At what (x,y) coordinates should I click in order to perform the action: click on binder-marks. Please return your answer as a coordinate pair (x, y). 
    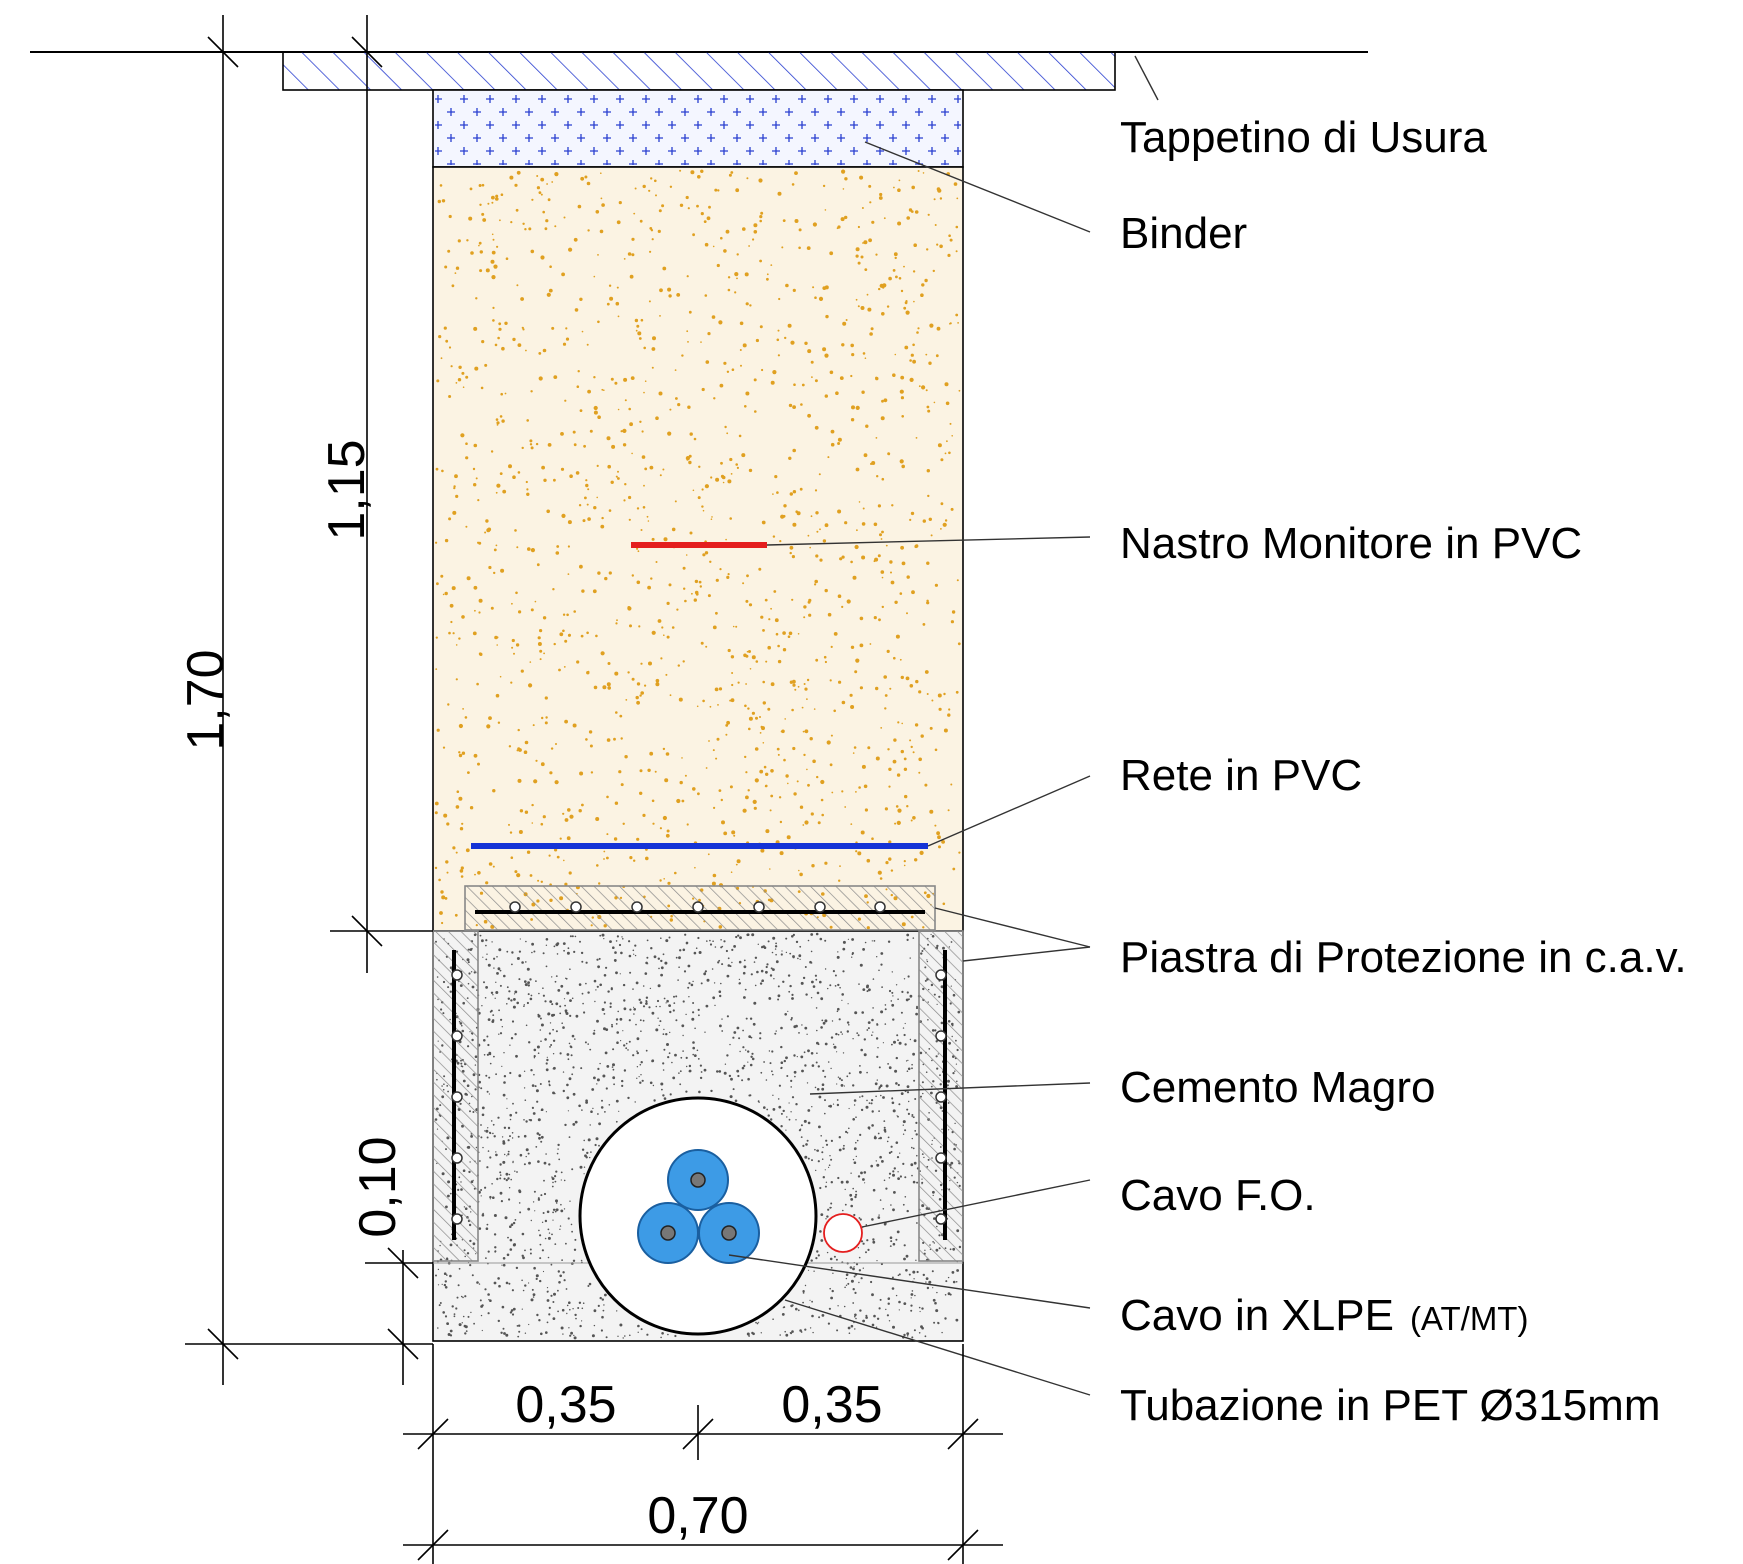
    Looking at the image, I should click on (698, 128).